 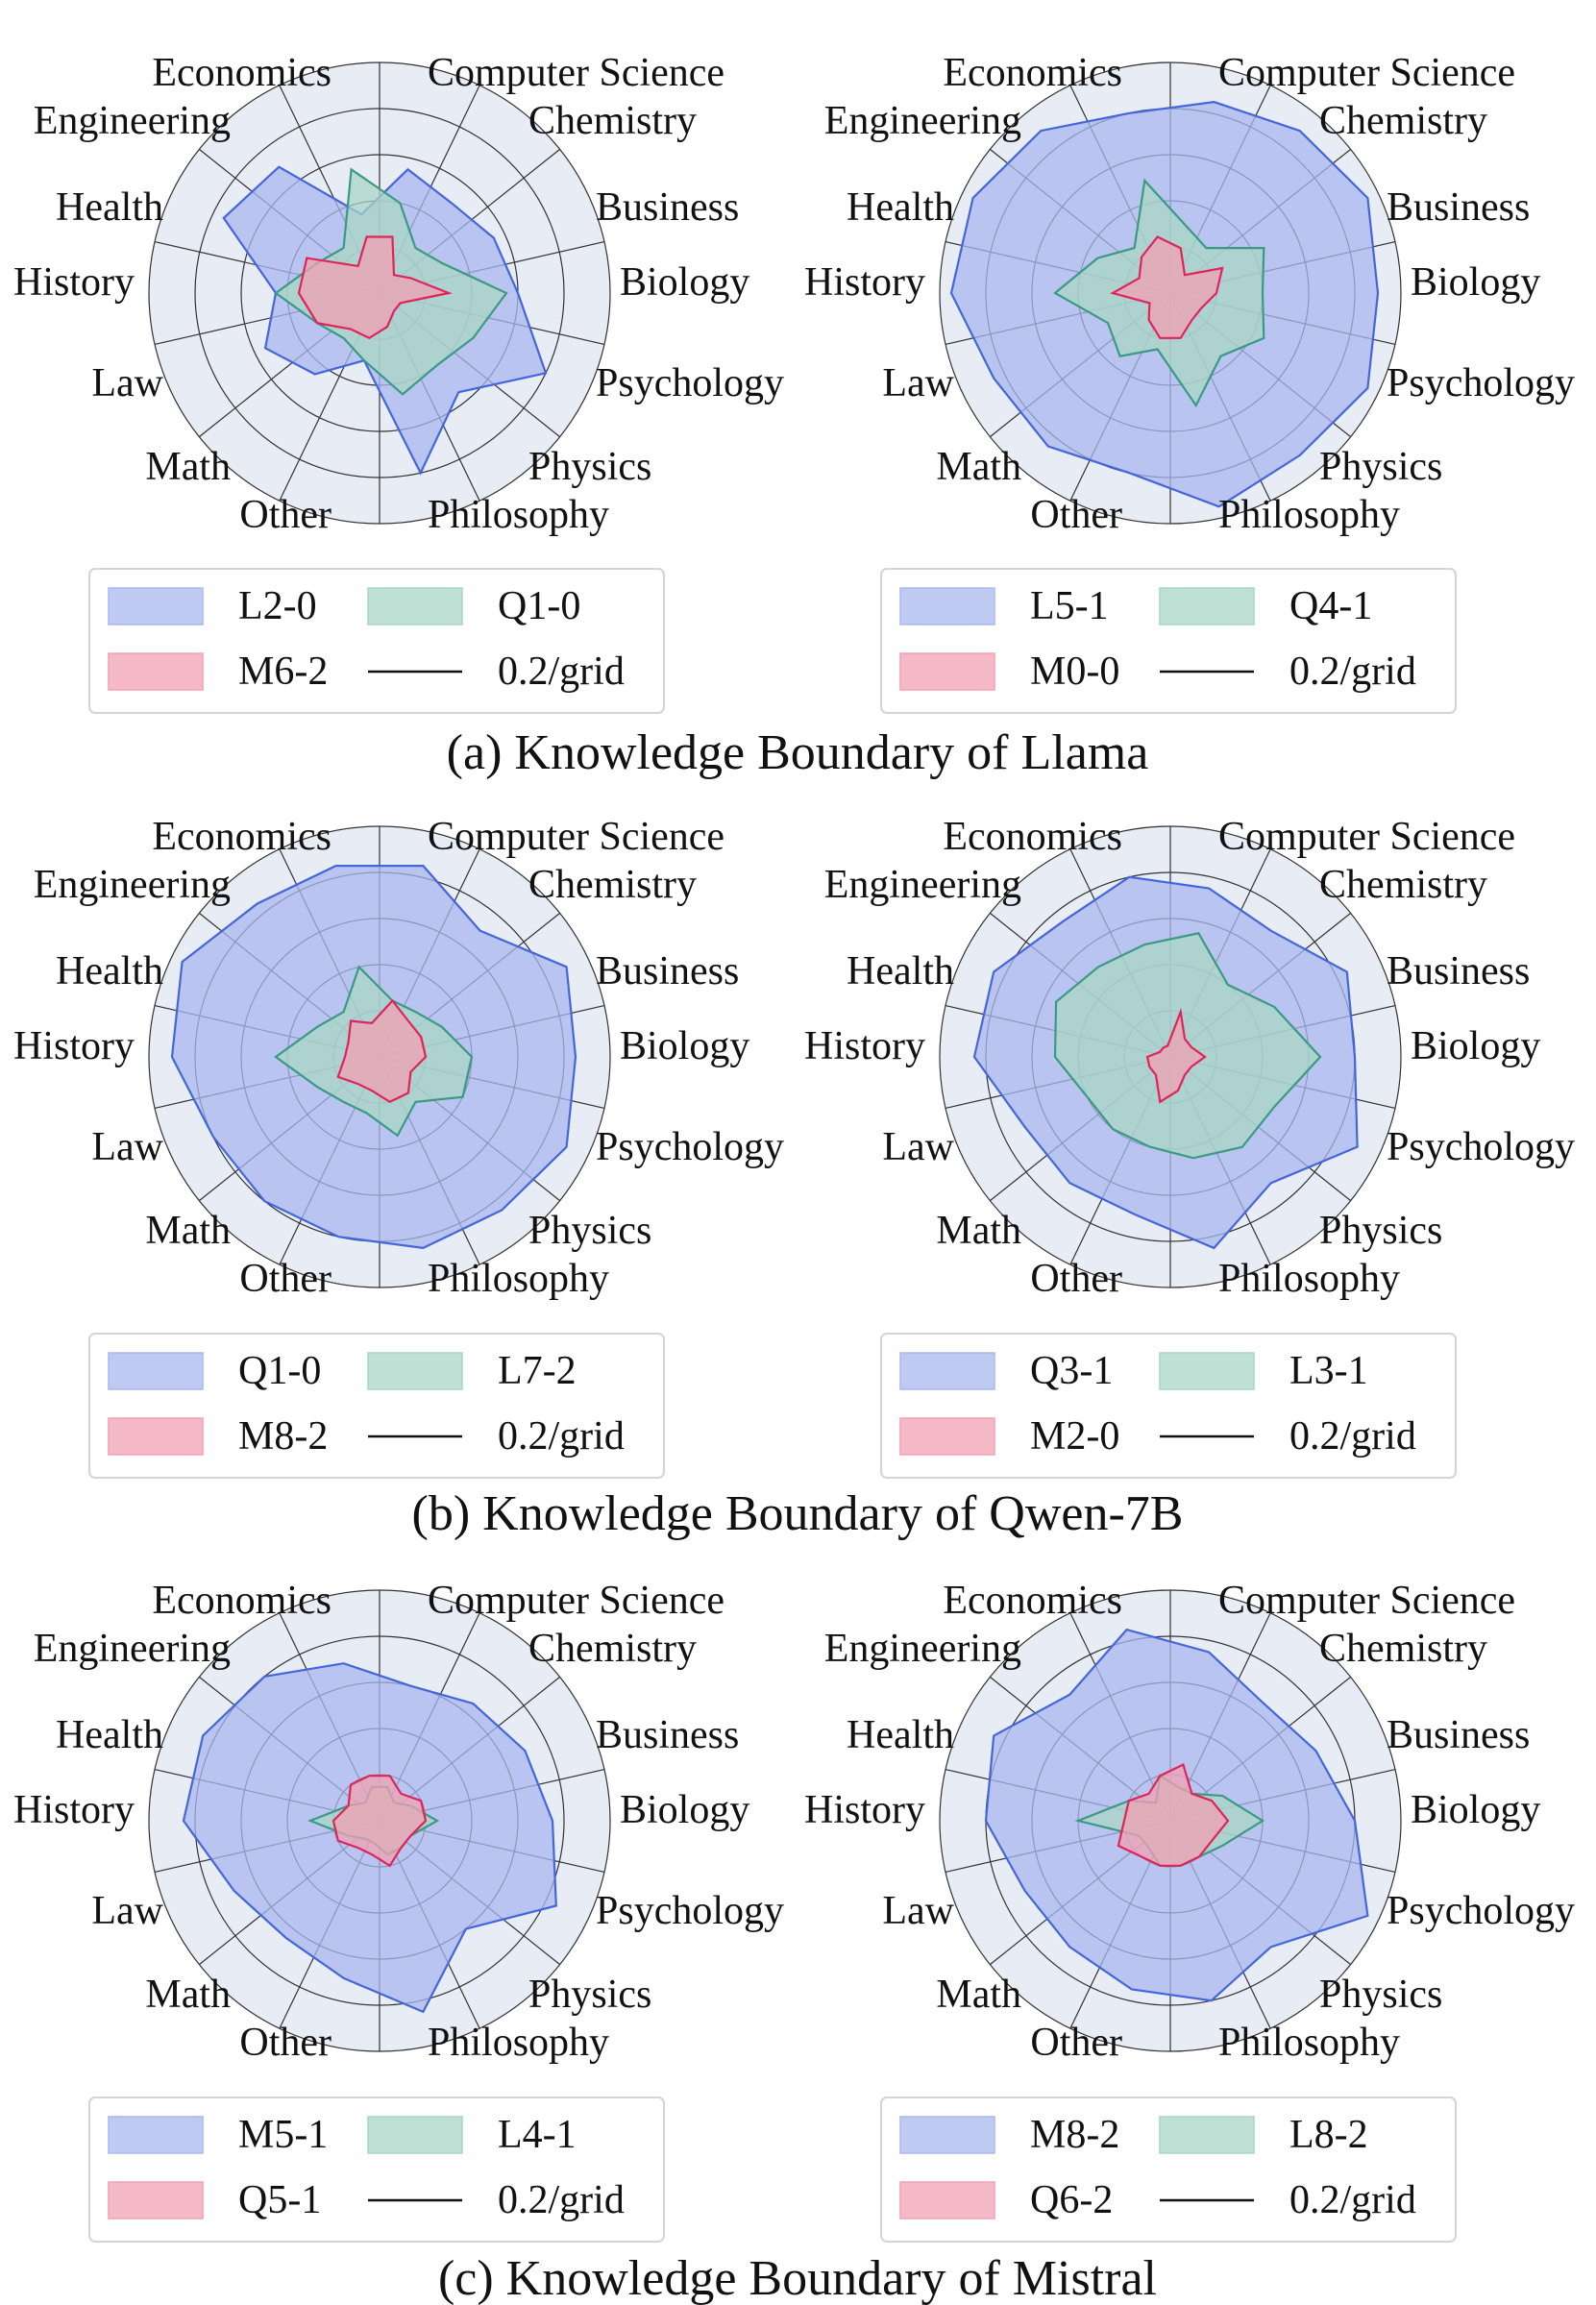 I want to click on legend-label-q3-1: Q3-1, so click(x=1071, y=1371).